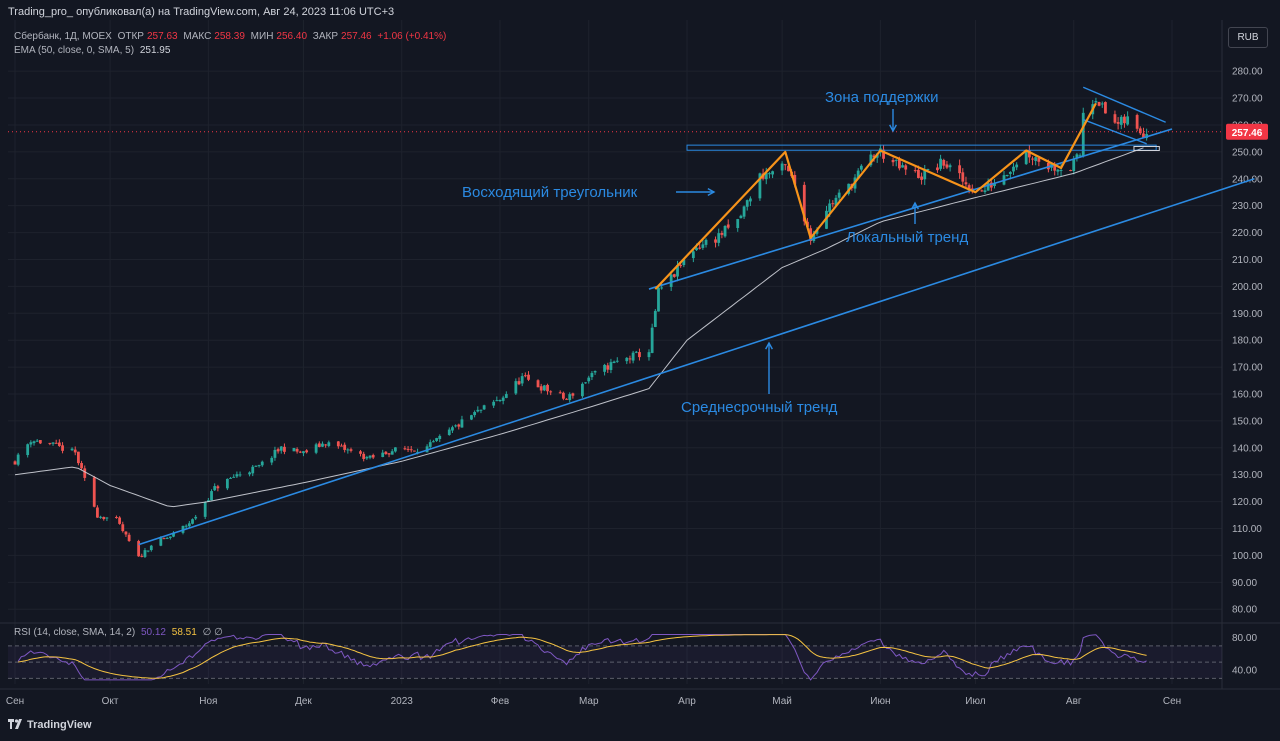  I want to click on tradingview-logo-icon, so click(15, 724).